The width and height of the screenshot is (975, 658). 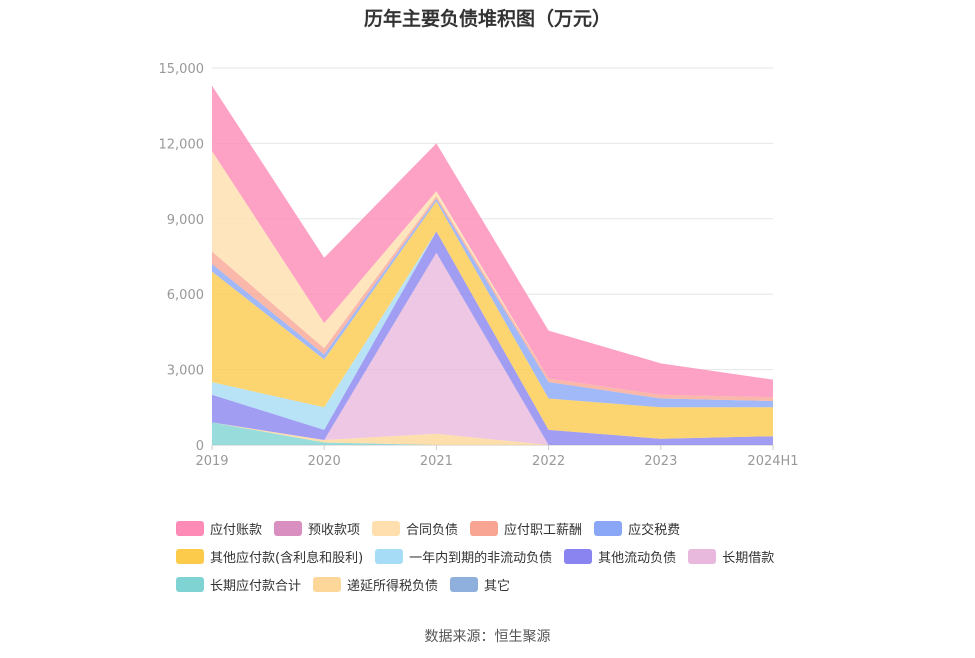 What do you see at coordinates (324, 461) in the screenshot?
I see `x-tick-label: 2020` at bounding box center [324, 461].